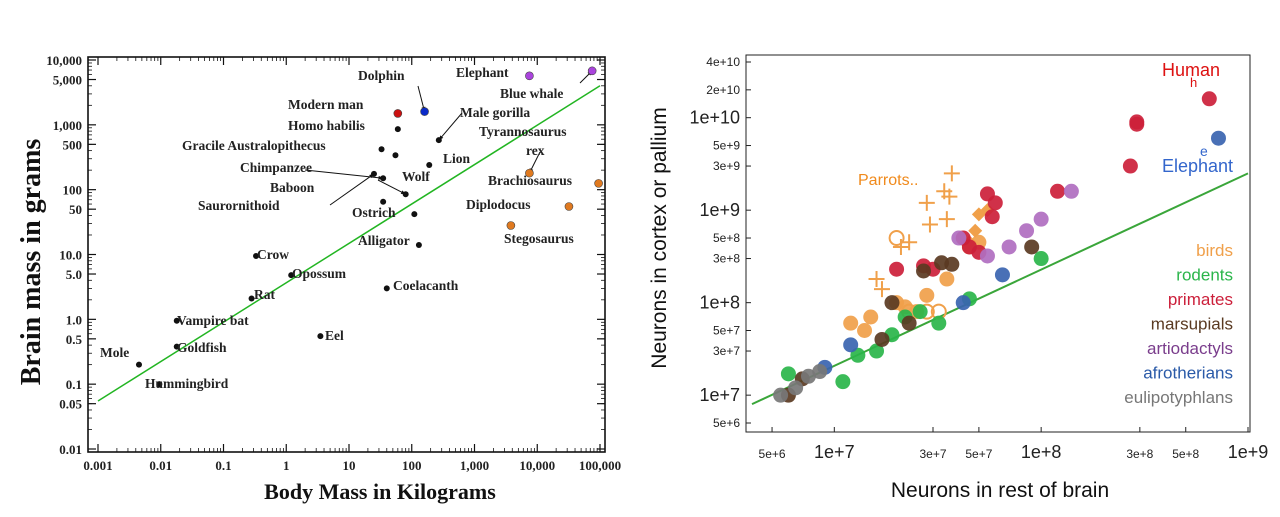 The image size is (1280, 517). I want to click on point-annotation: Blue whale, so click(531, 93).